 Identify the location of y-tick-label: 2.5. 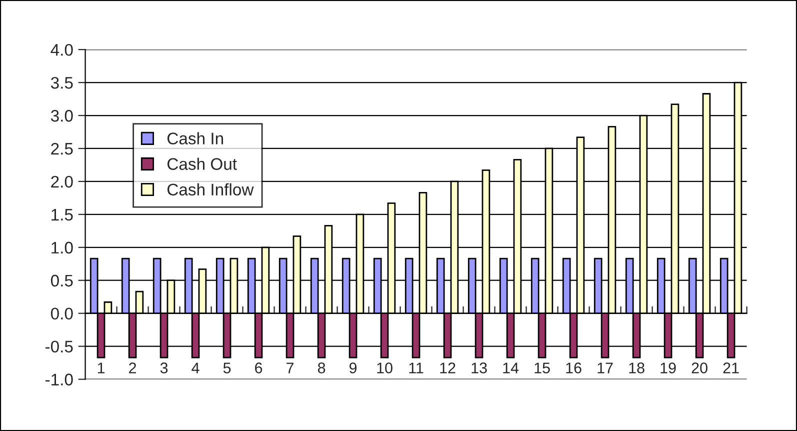
(62, 148).